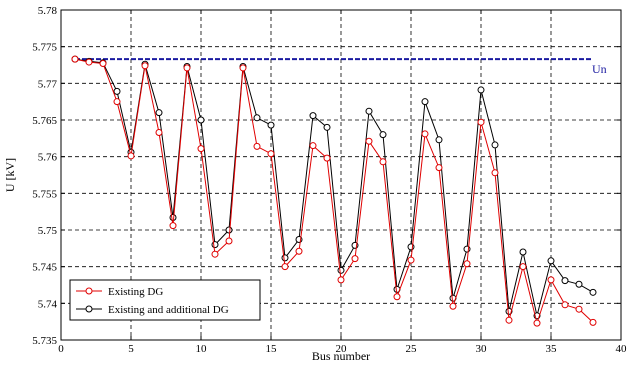 The height and width of the screenshot is (367, 634). Describe the element at coordinates (341, 356) in the screenshot. I see `x-axis-label: Bus number` at that location.